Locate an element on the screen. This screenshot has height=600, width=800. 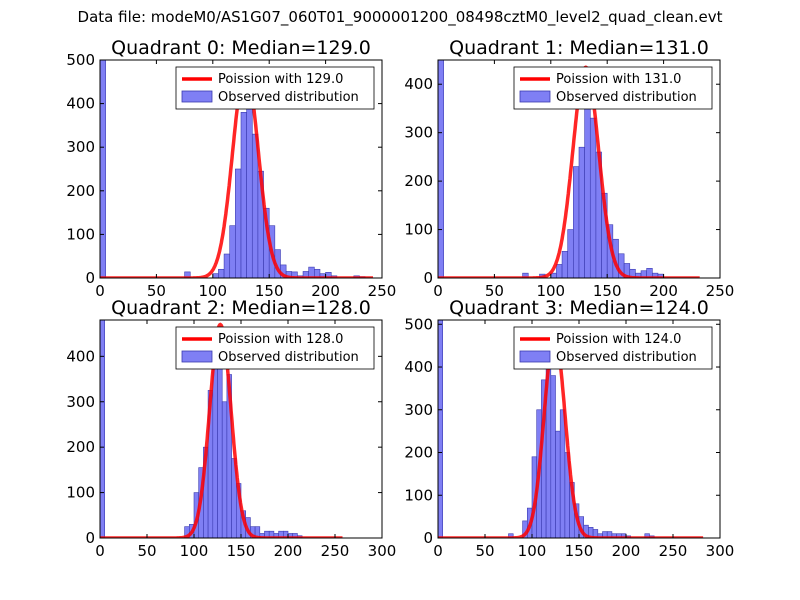
panel-title: Quadrant 1: Median=131.0 is located at coordinates (579, 48).